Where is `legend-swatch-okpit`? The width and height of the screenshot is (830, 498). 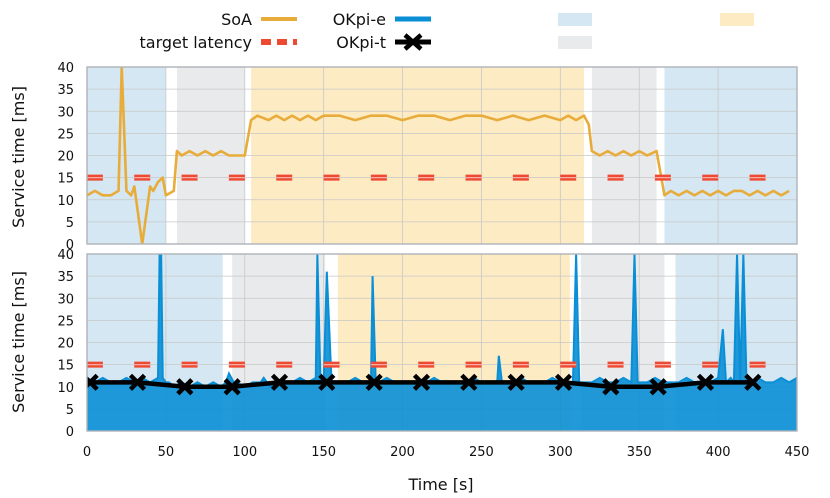 legend-swatch-okpit is located at coordinates (413, 42).